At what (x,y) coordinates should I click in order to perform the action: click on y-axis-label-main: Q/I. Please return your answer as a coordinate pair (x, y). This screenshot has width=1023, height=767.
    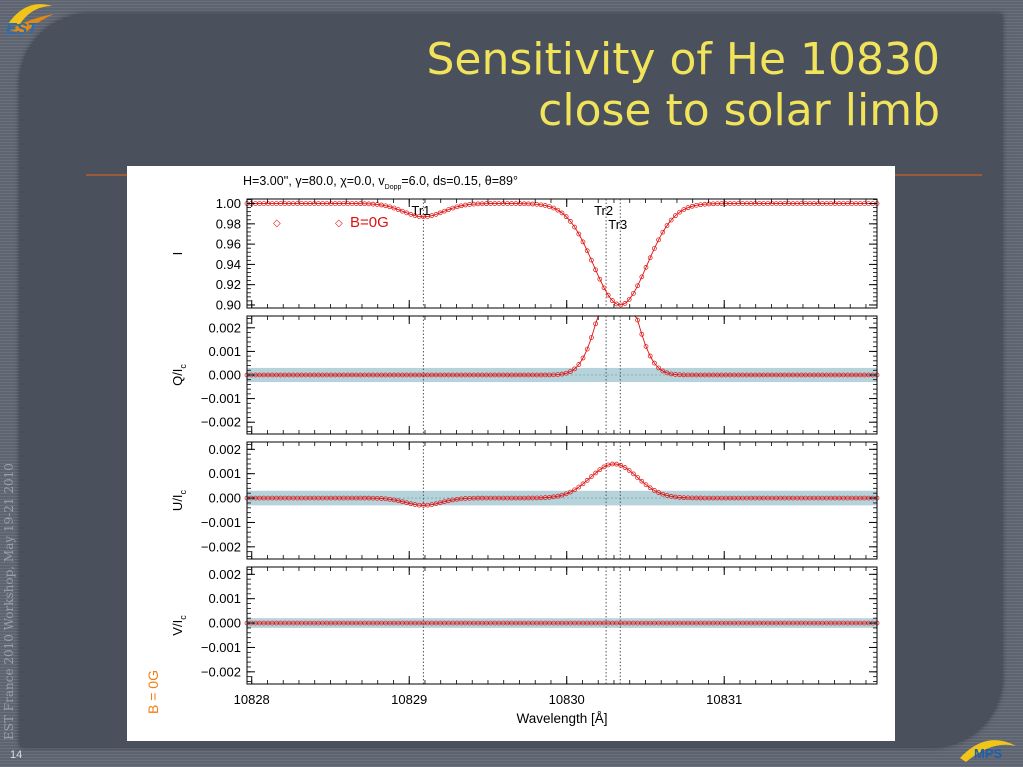
    Looking at the image, I should click on (177, 377).